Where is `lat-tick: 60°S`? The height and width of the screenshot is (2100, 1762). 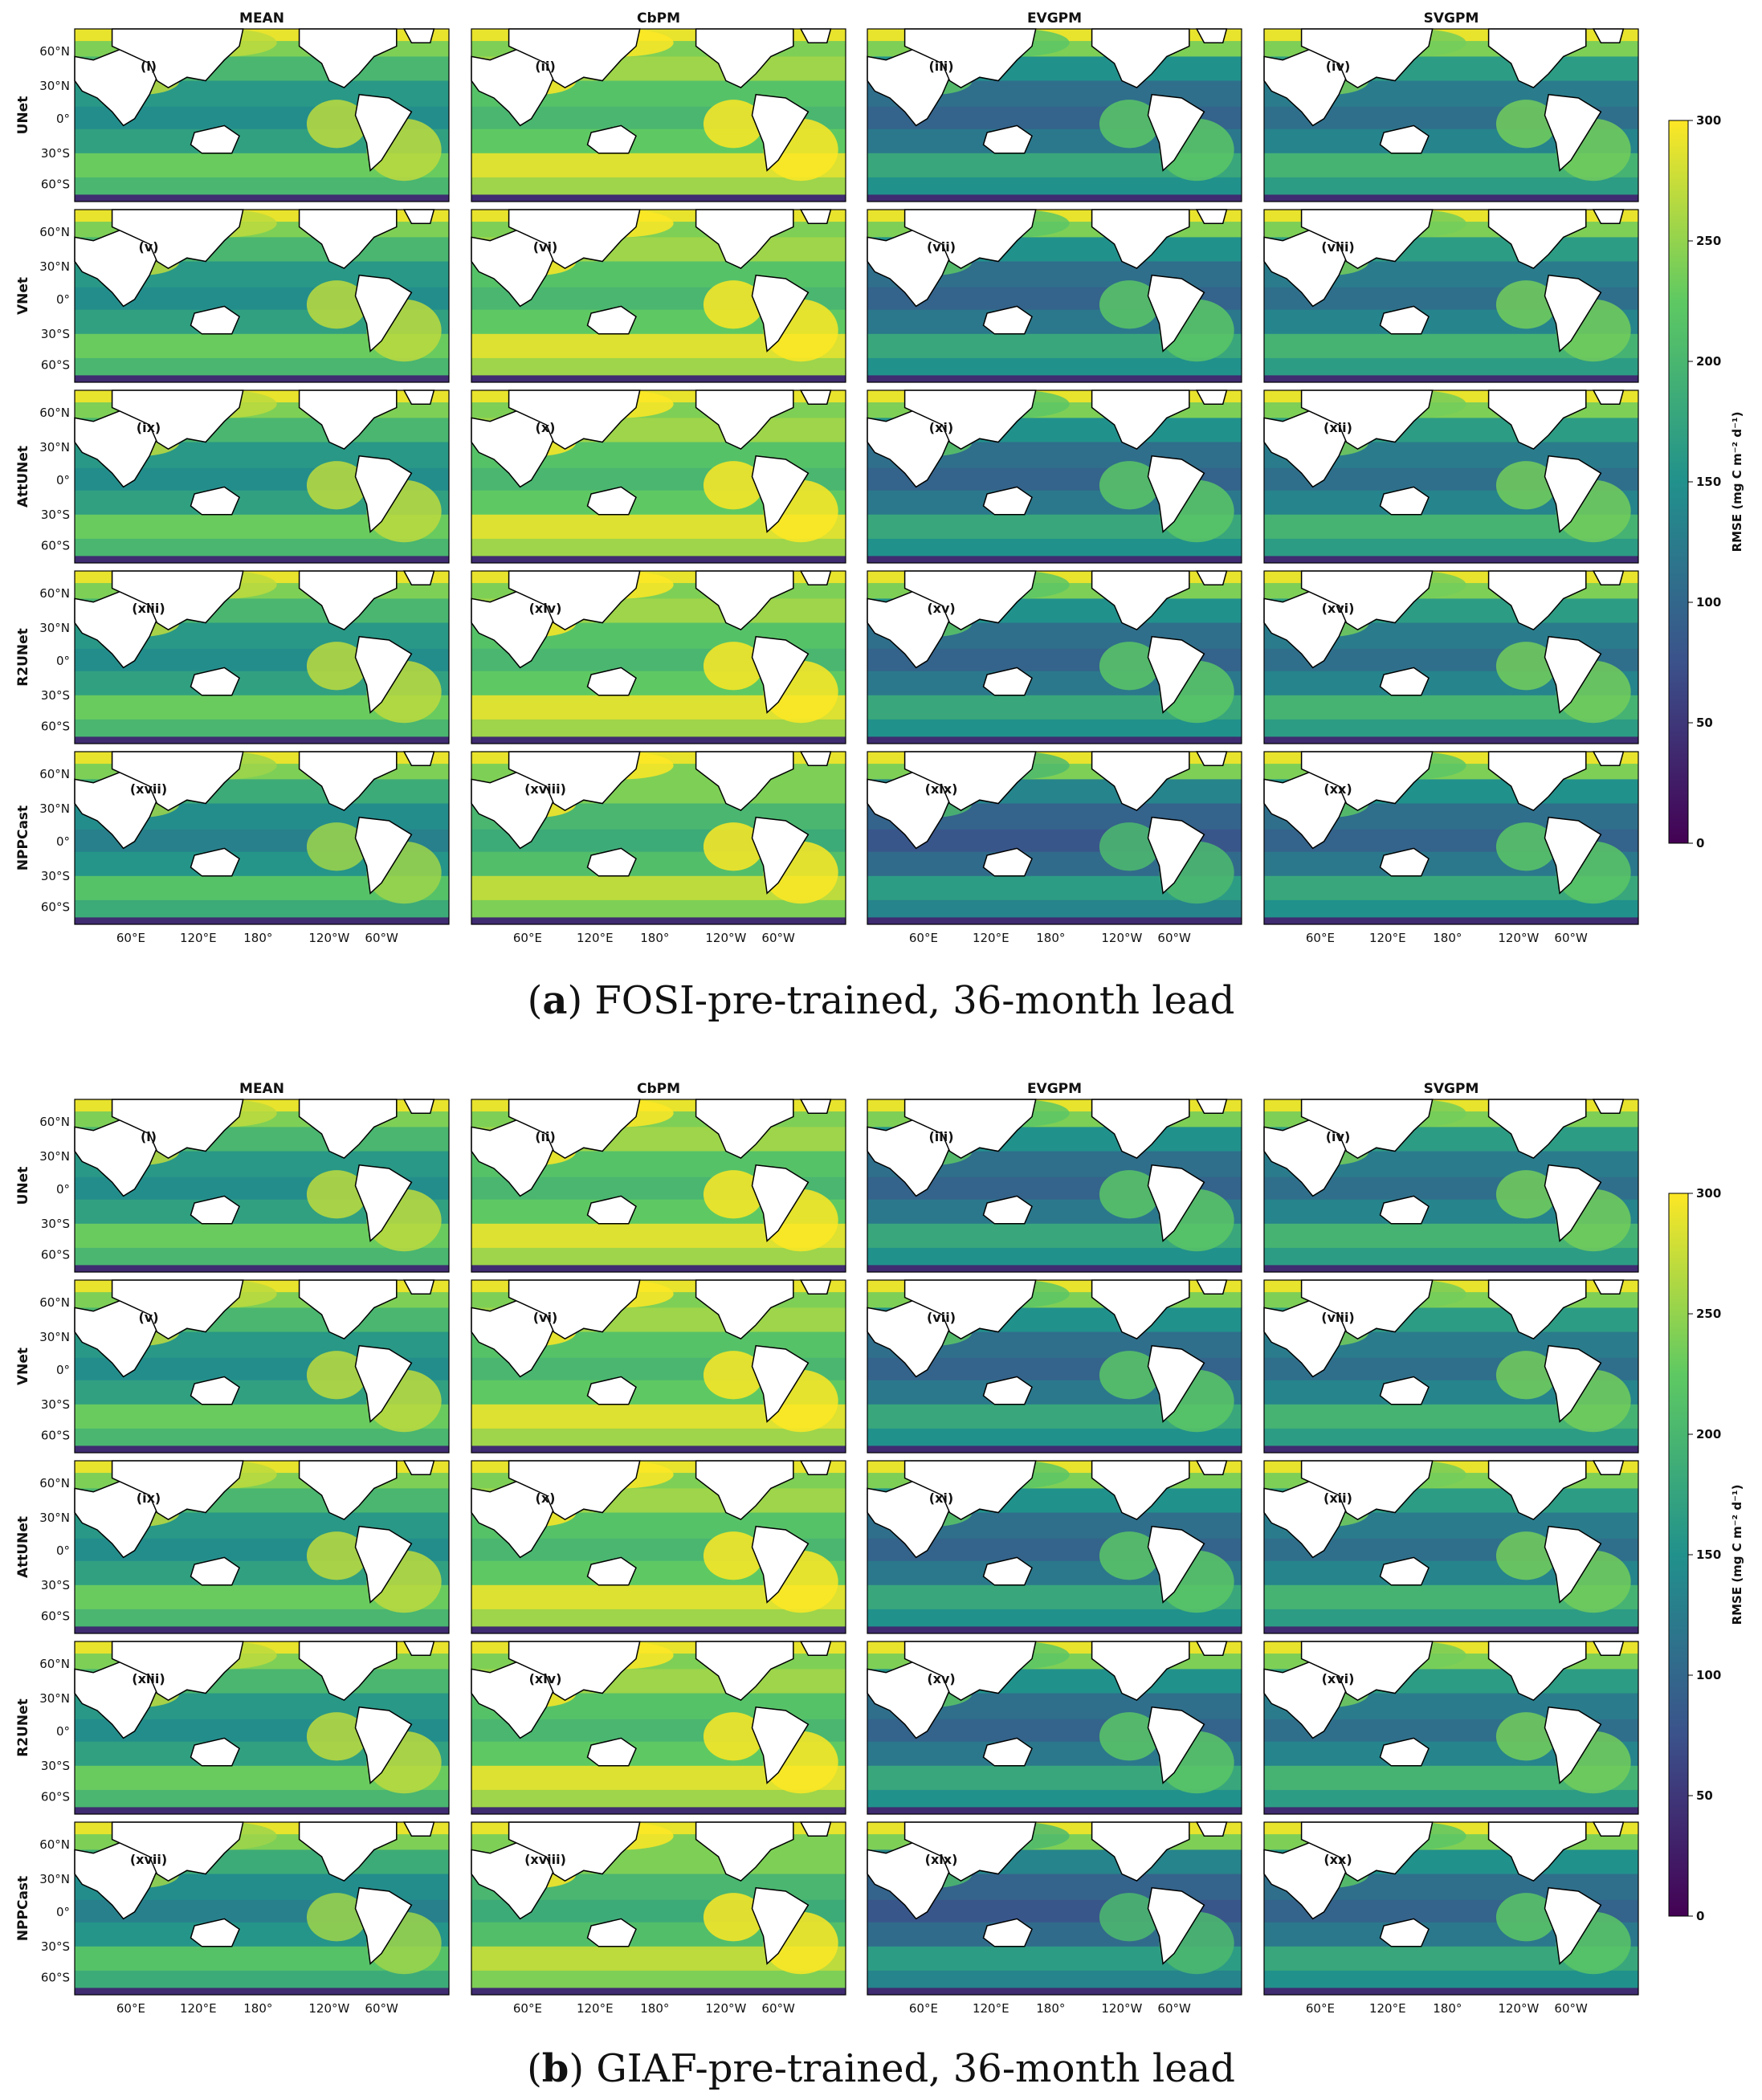
lat-tick: 60°S is located at coordinates (55, 1616).